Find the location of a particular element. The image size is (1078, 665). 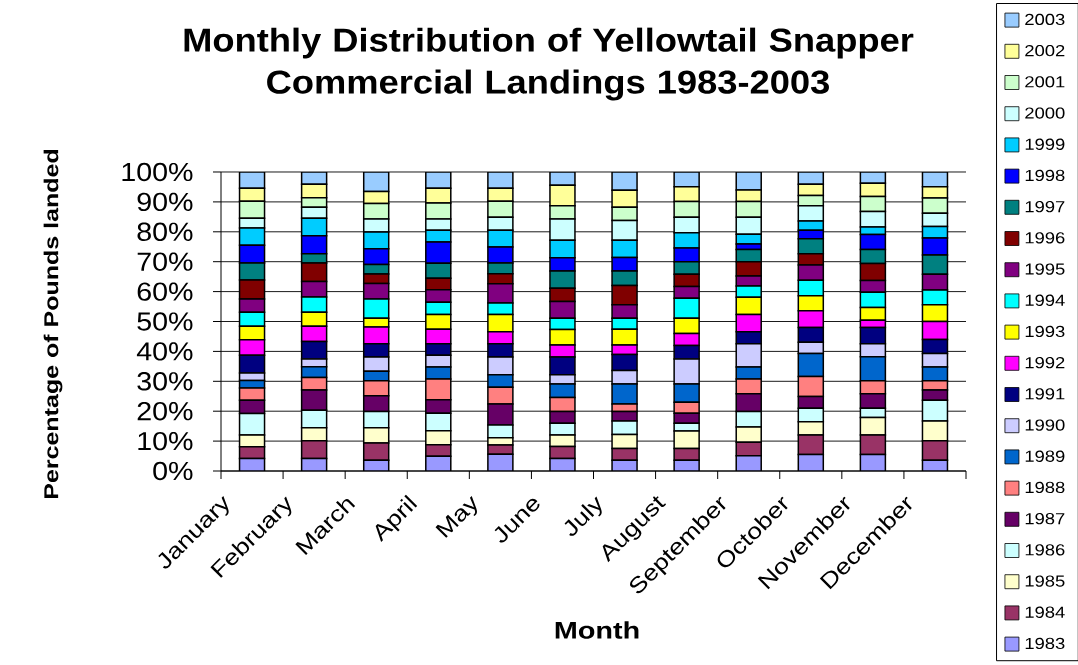

legend-label: 2001 is located at coordinates (1045, 82).